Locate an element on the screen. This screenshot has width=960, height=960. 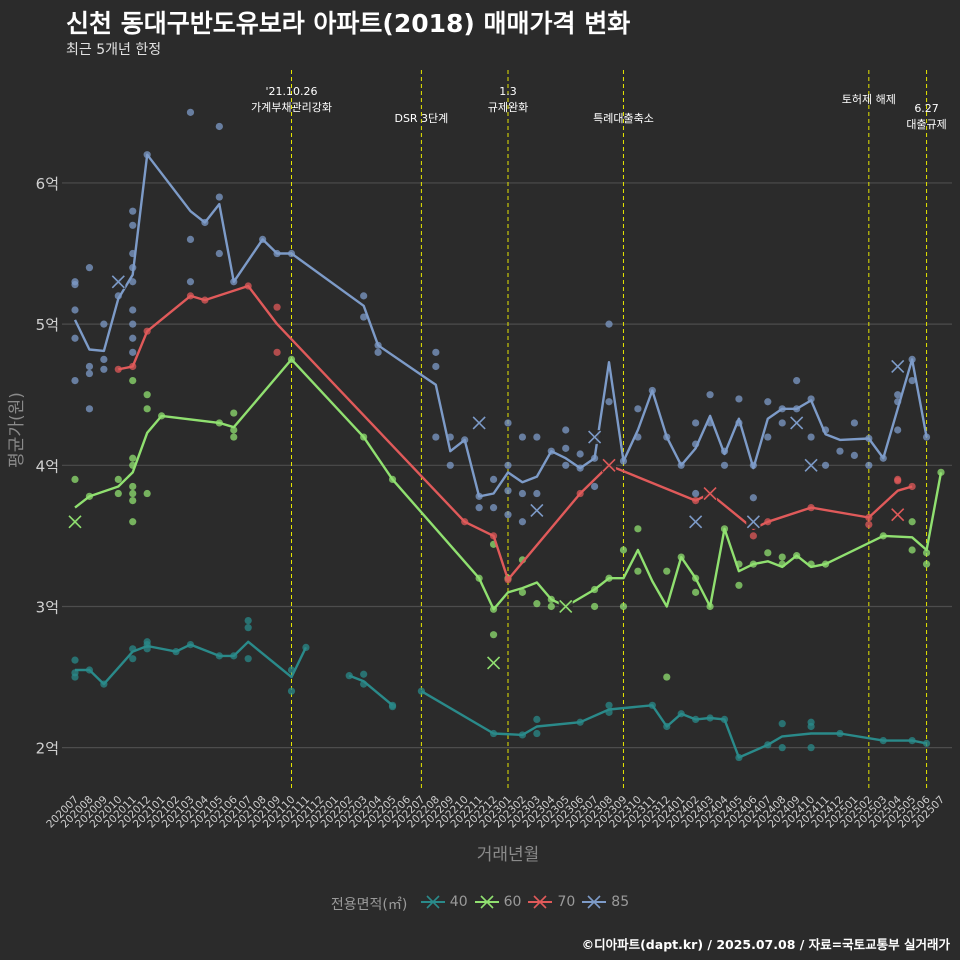
legend-label: 70 is located at coordinates (566, 902).